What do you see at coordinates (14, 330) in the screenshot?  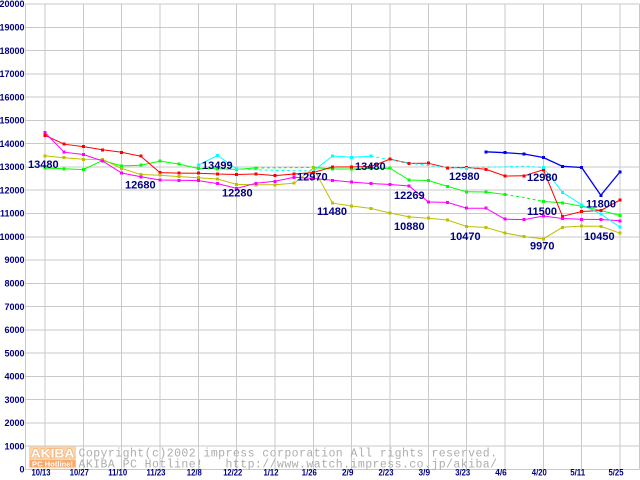 I see `svg-text: 6000` at bounding box center [14, 330].